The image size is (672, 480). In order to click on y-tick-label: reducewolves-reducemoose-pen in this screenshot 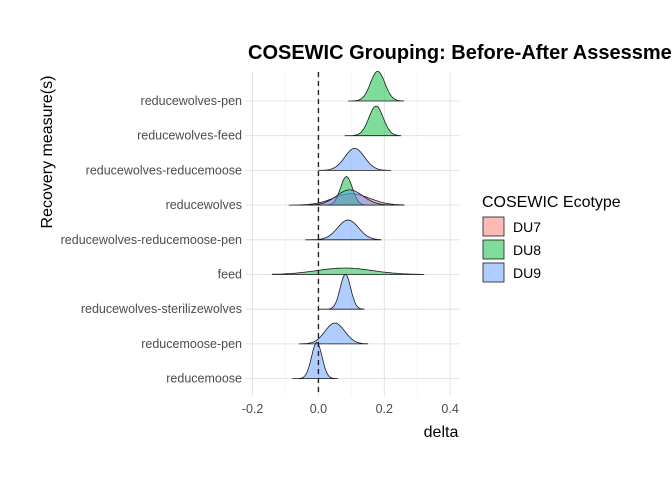, I will do `click(151, 240)`.